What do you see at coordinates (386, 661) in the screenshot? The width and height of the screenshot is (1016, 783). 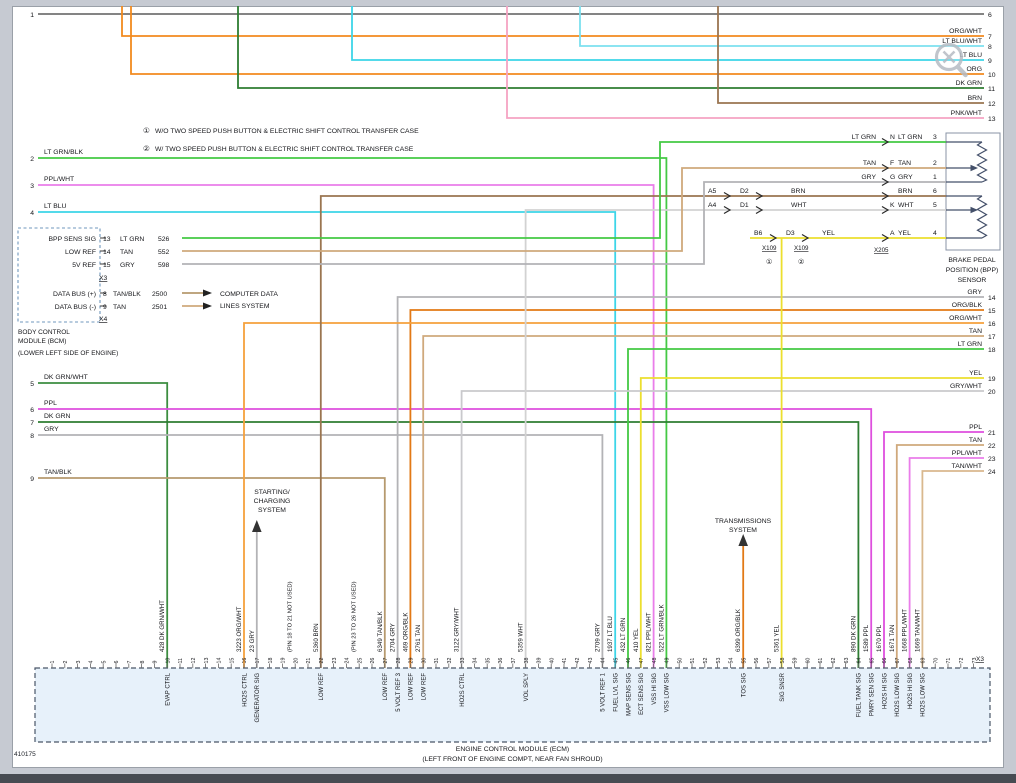 I see `ecm-pin-number: 27` at bounding box center [386, 661].